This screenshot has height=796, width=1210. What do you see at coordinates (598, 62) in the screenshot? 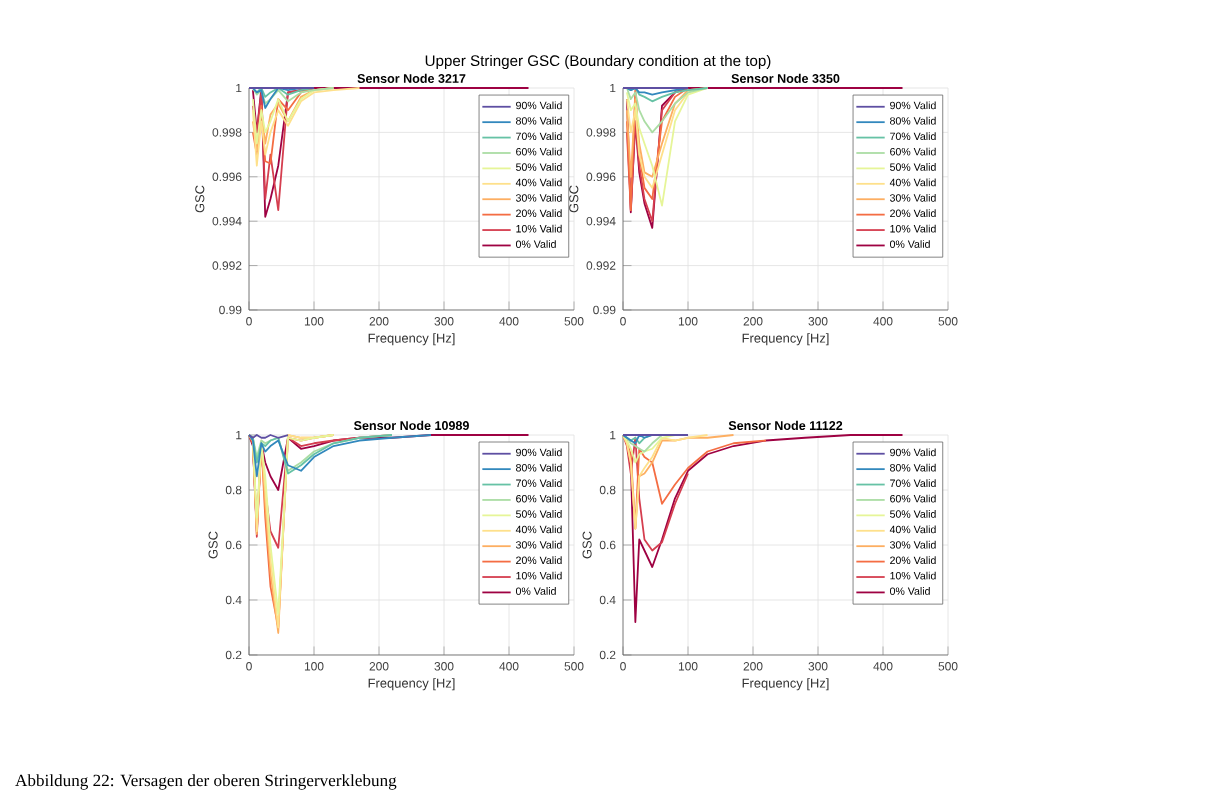
I see `text: Upper Stringer GSC (Boundary condition at the top)` at bounding box center [598, 62].